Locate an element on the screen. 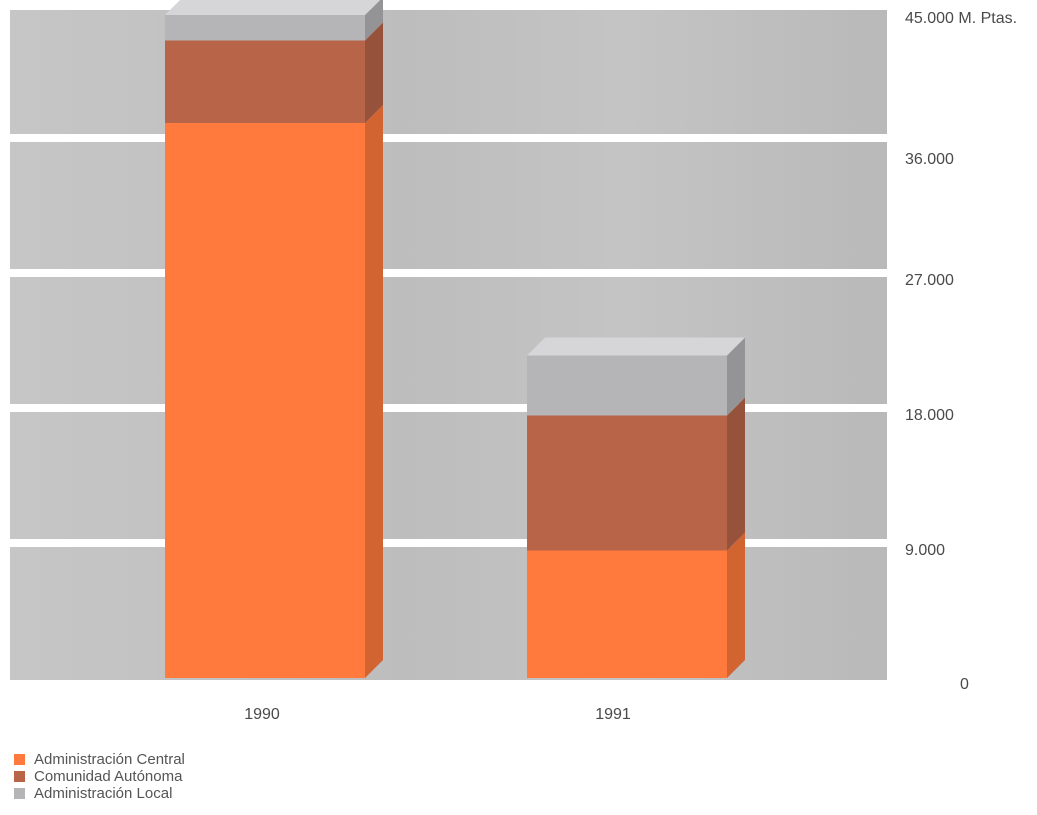  legend-label: Administración Central is located at coordinates (109, 759).